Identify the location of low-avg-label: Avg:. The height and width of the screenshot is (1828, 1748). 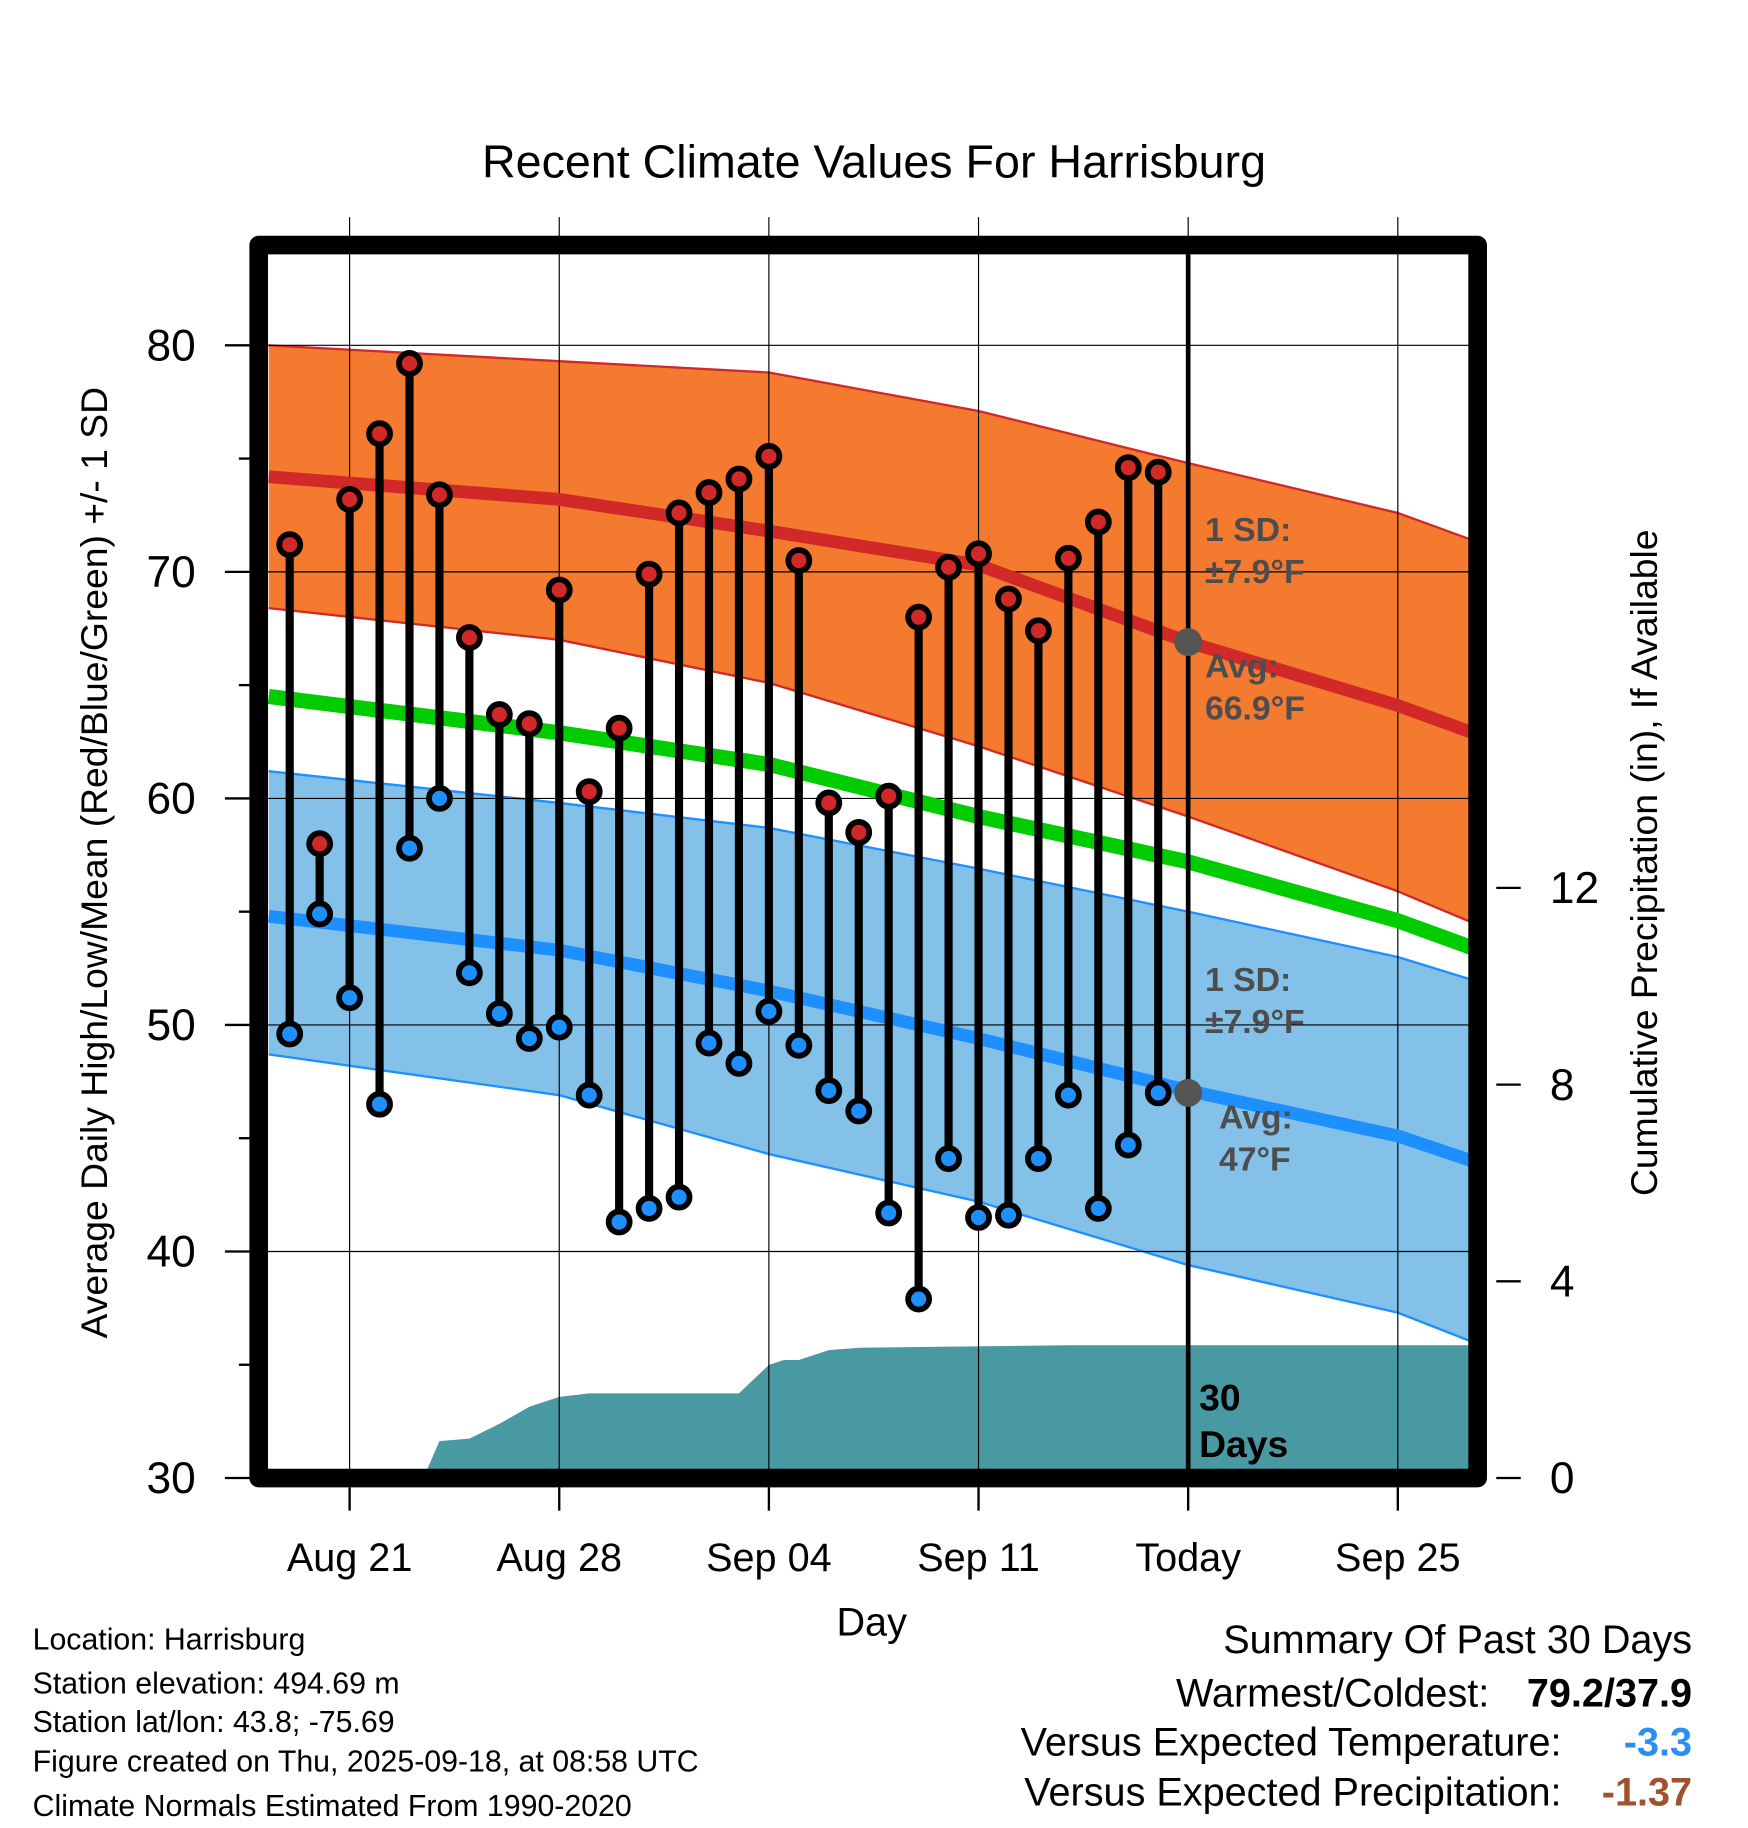
(1256, 1117).